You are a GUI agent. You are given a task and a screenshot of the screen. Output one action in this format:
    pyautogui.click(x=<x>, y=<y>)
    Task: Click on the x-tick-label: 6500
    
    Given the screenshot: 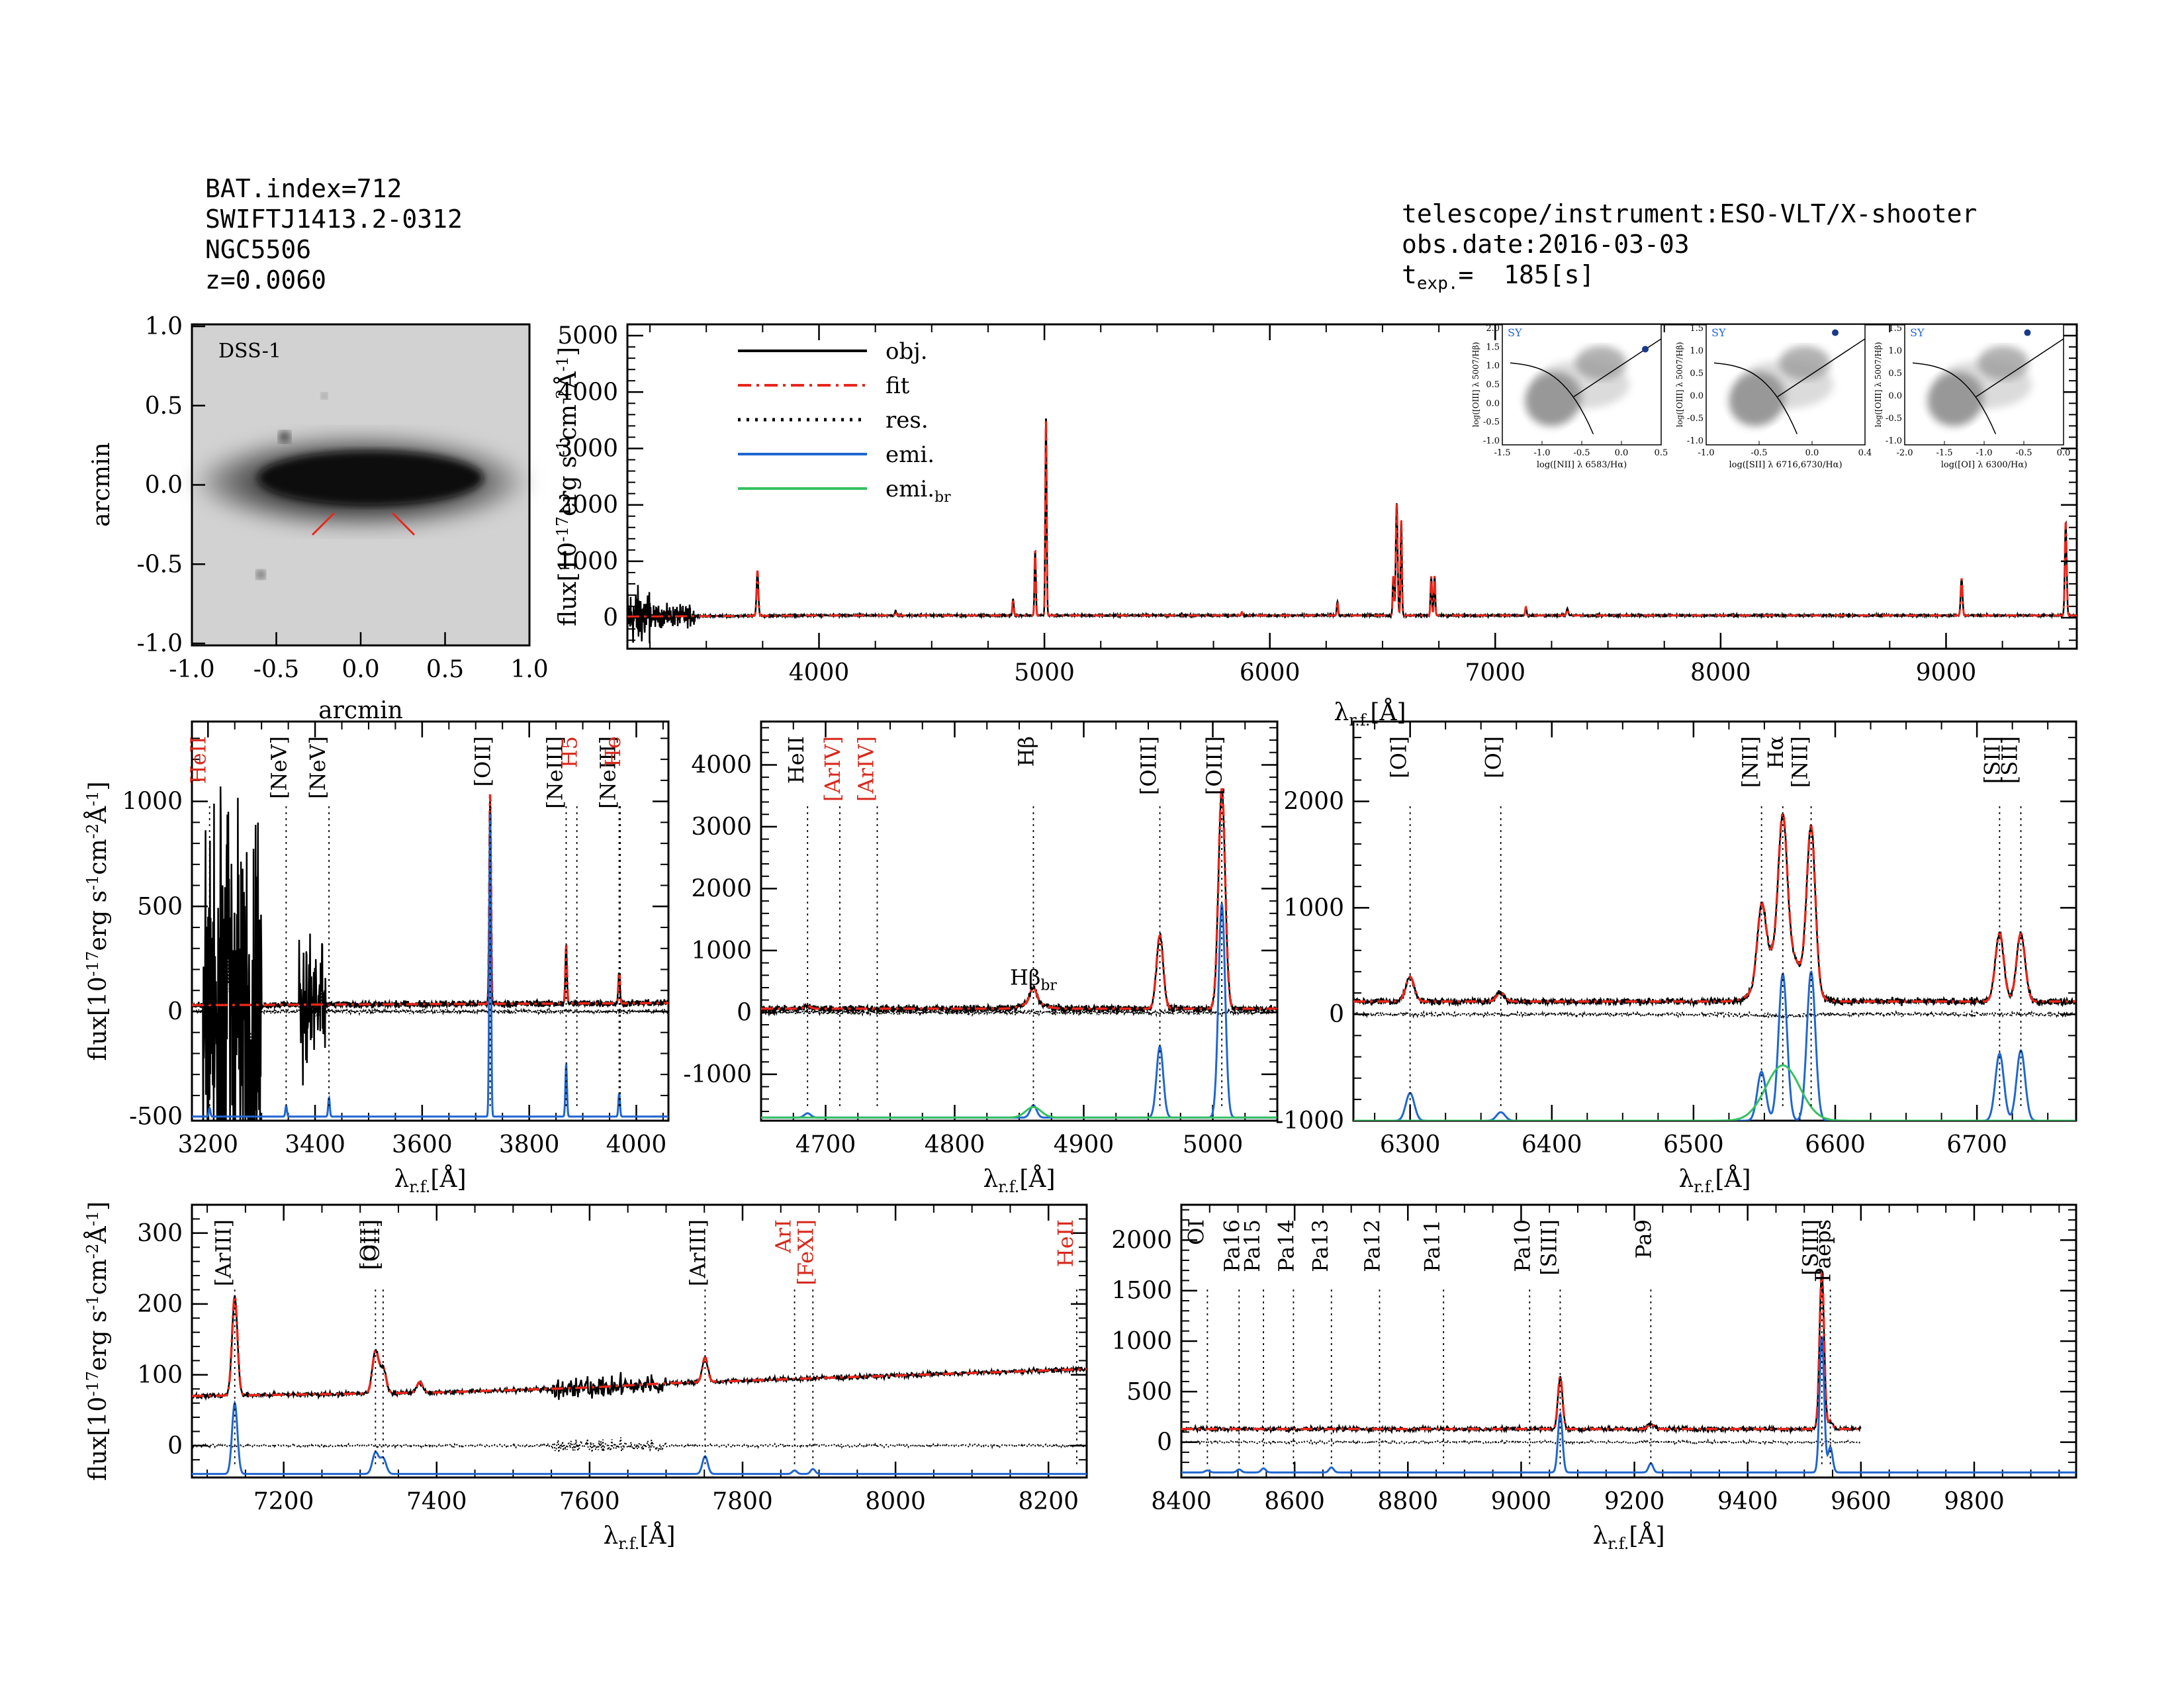 What is the action you would take?
    pyautogui.click(x=1693, y=1144)
    